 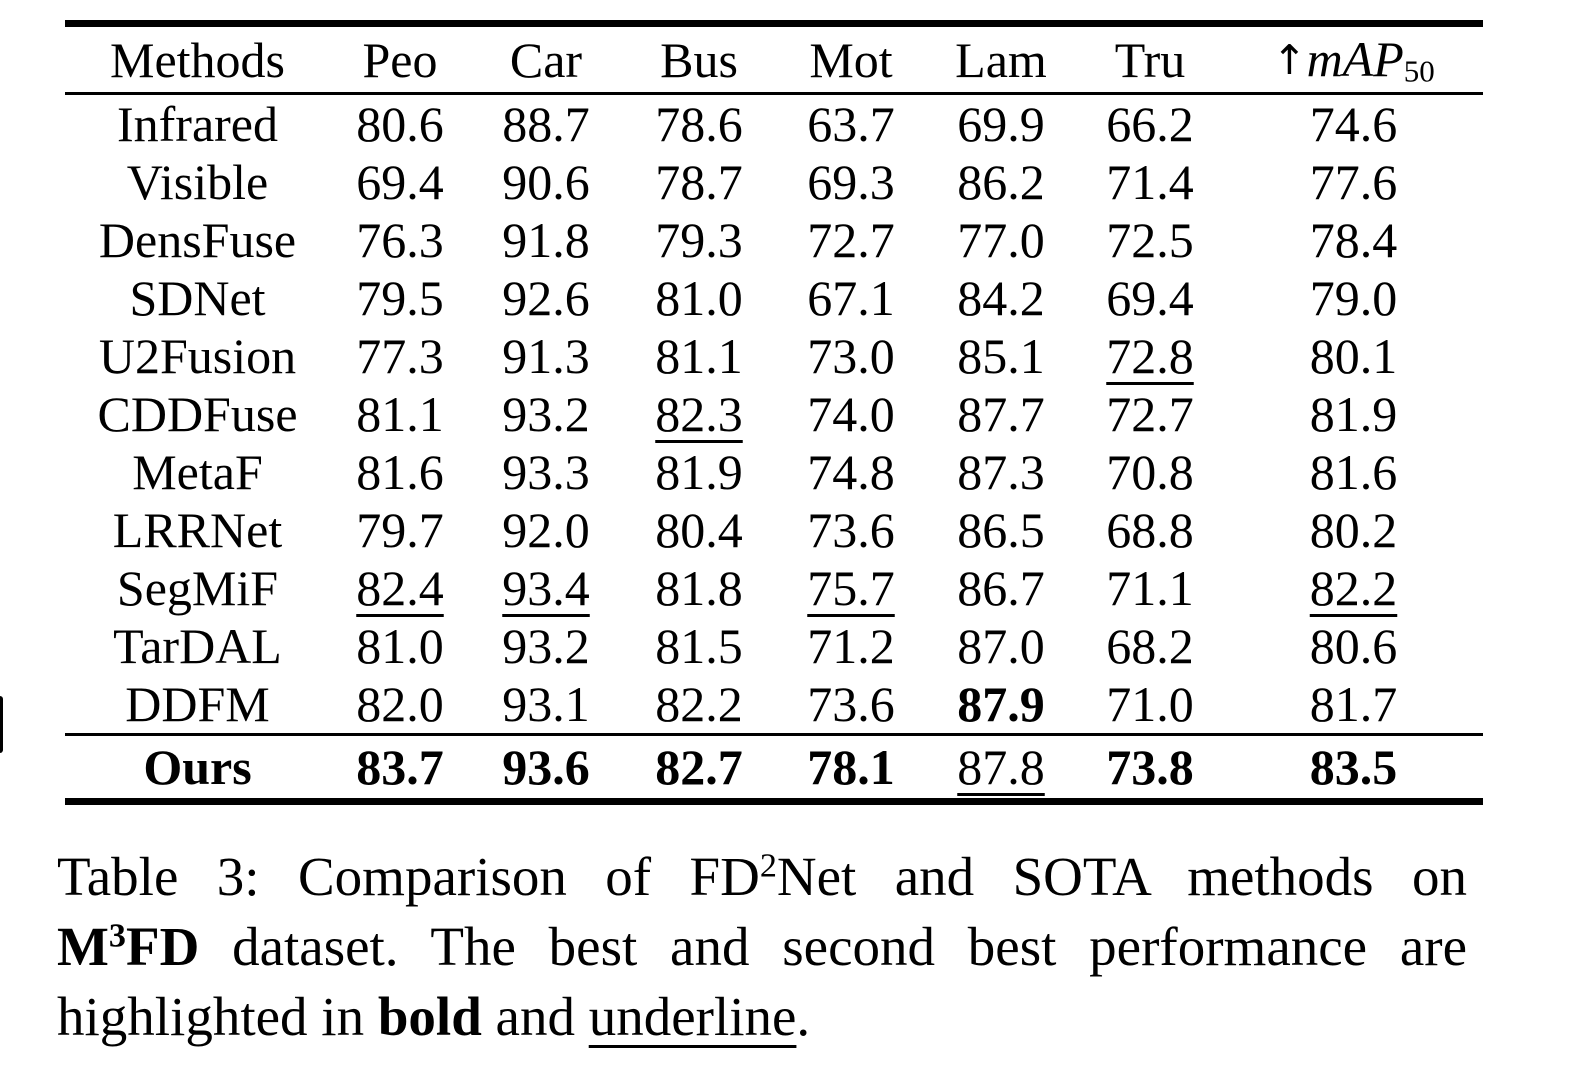 What do you see at coordinates (1150, 356) in the screenshot?
I see `value-cell: 72.8` at bounding box center [1150, 356].